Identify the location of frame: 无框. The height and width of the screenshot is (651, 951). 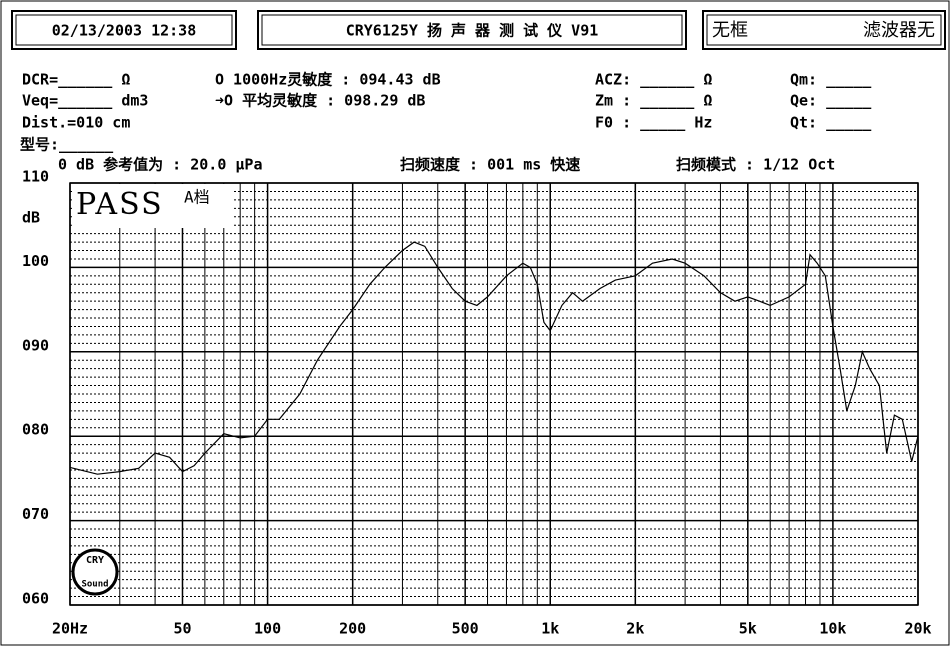
(730, 30).